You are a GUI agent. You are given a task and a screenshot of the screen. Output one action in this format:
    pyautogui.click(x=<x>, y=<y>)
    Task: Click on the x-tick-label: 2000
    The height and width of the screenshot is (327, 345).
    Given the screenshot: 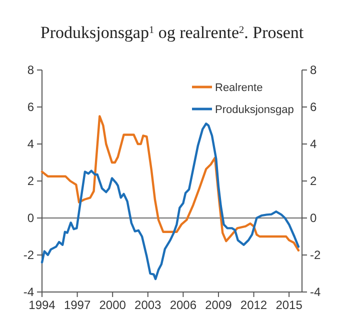 What is the action you would take?
    pyautogui.click(x=112, y=305)
    